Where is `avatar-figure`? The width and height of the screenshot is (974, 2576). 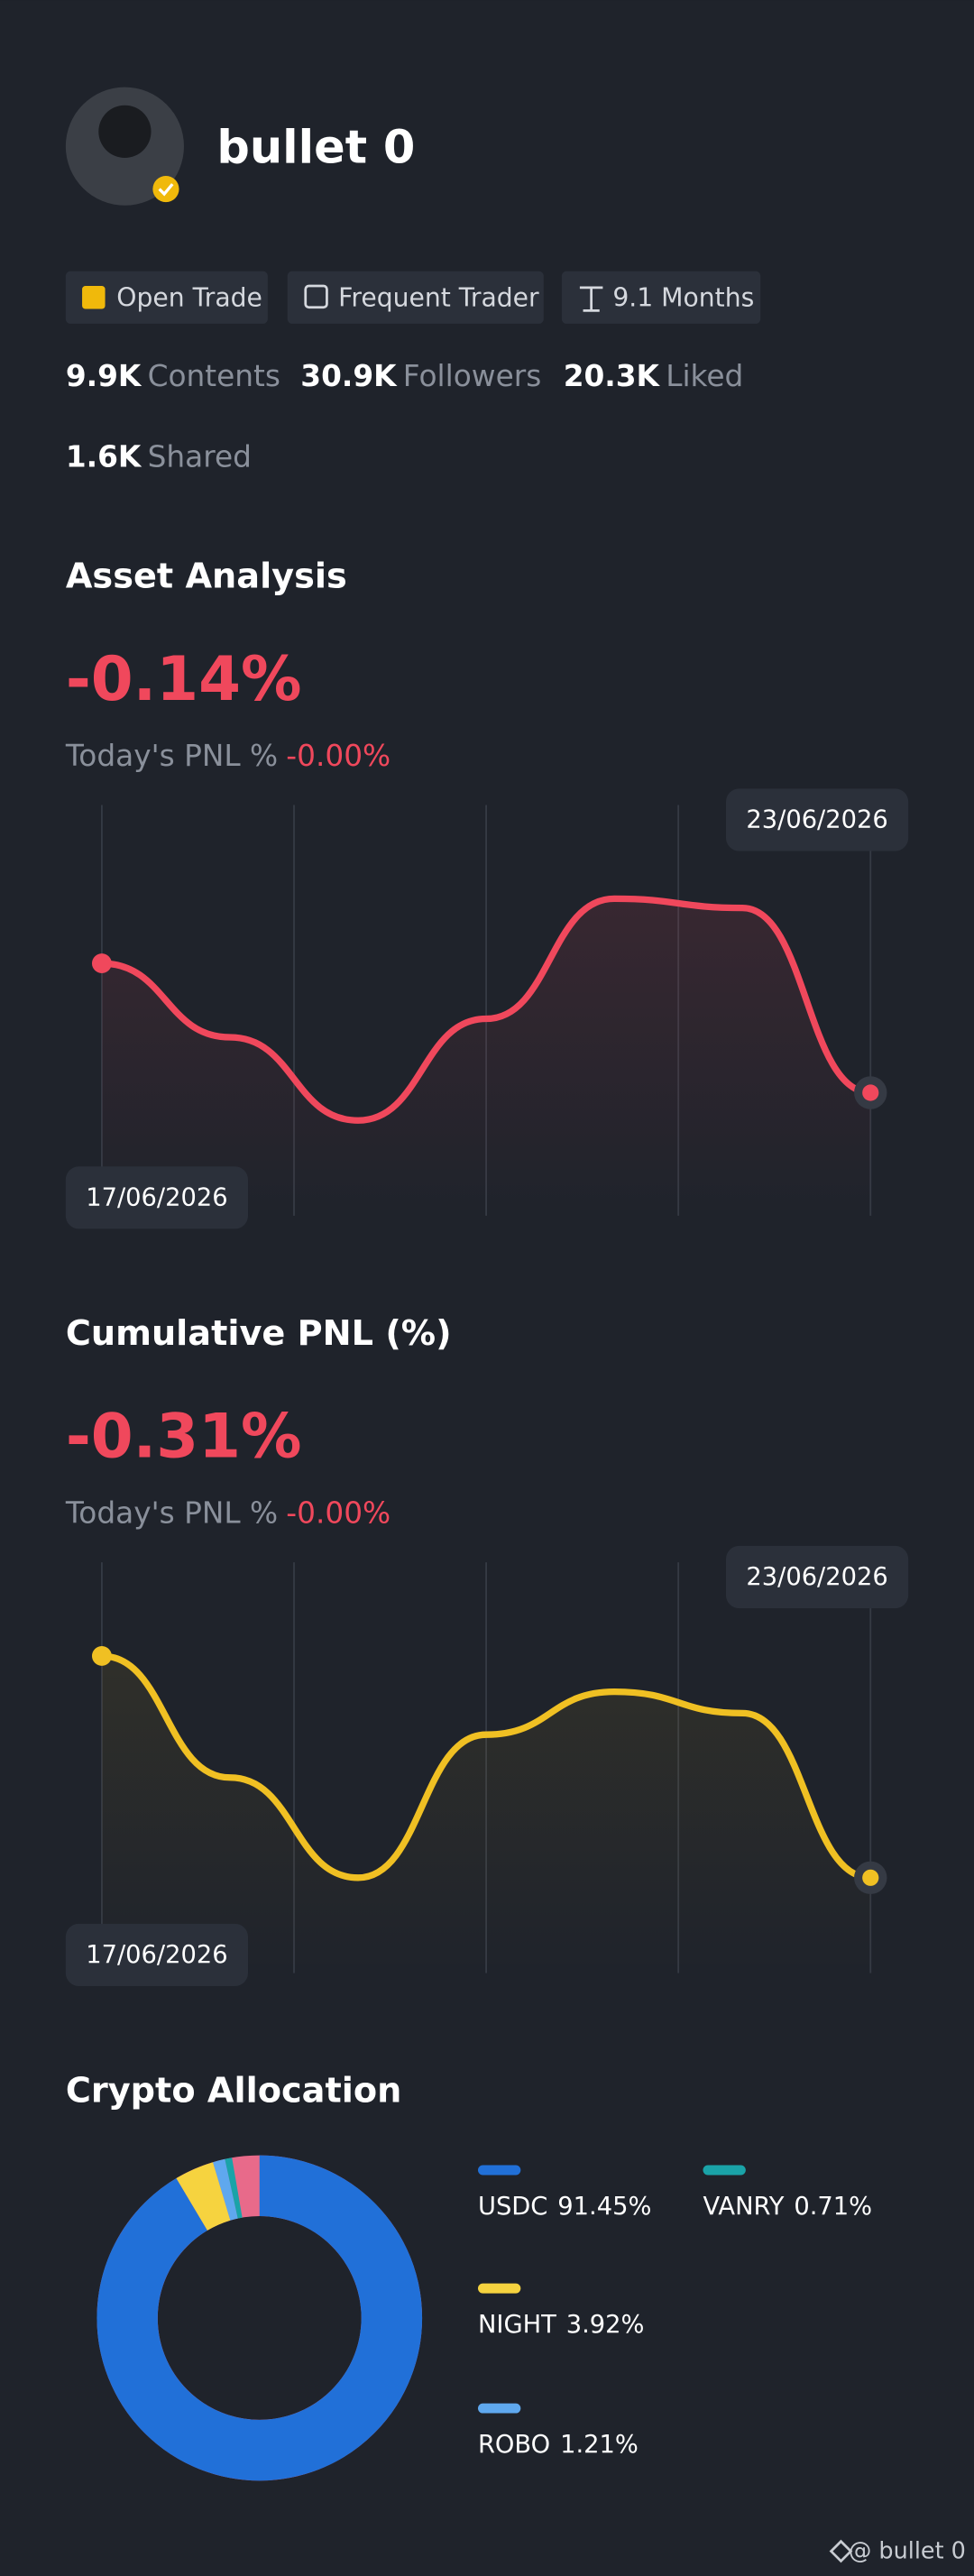 avatar-figure is located at coordinates (125, 131).